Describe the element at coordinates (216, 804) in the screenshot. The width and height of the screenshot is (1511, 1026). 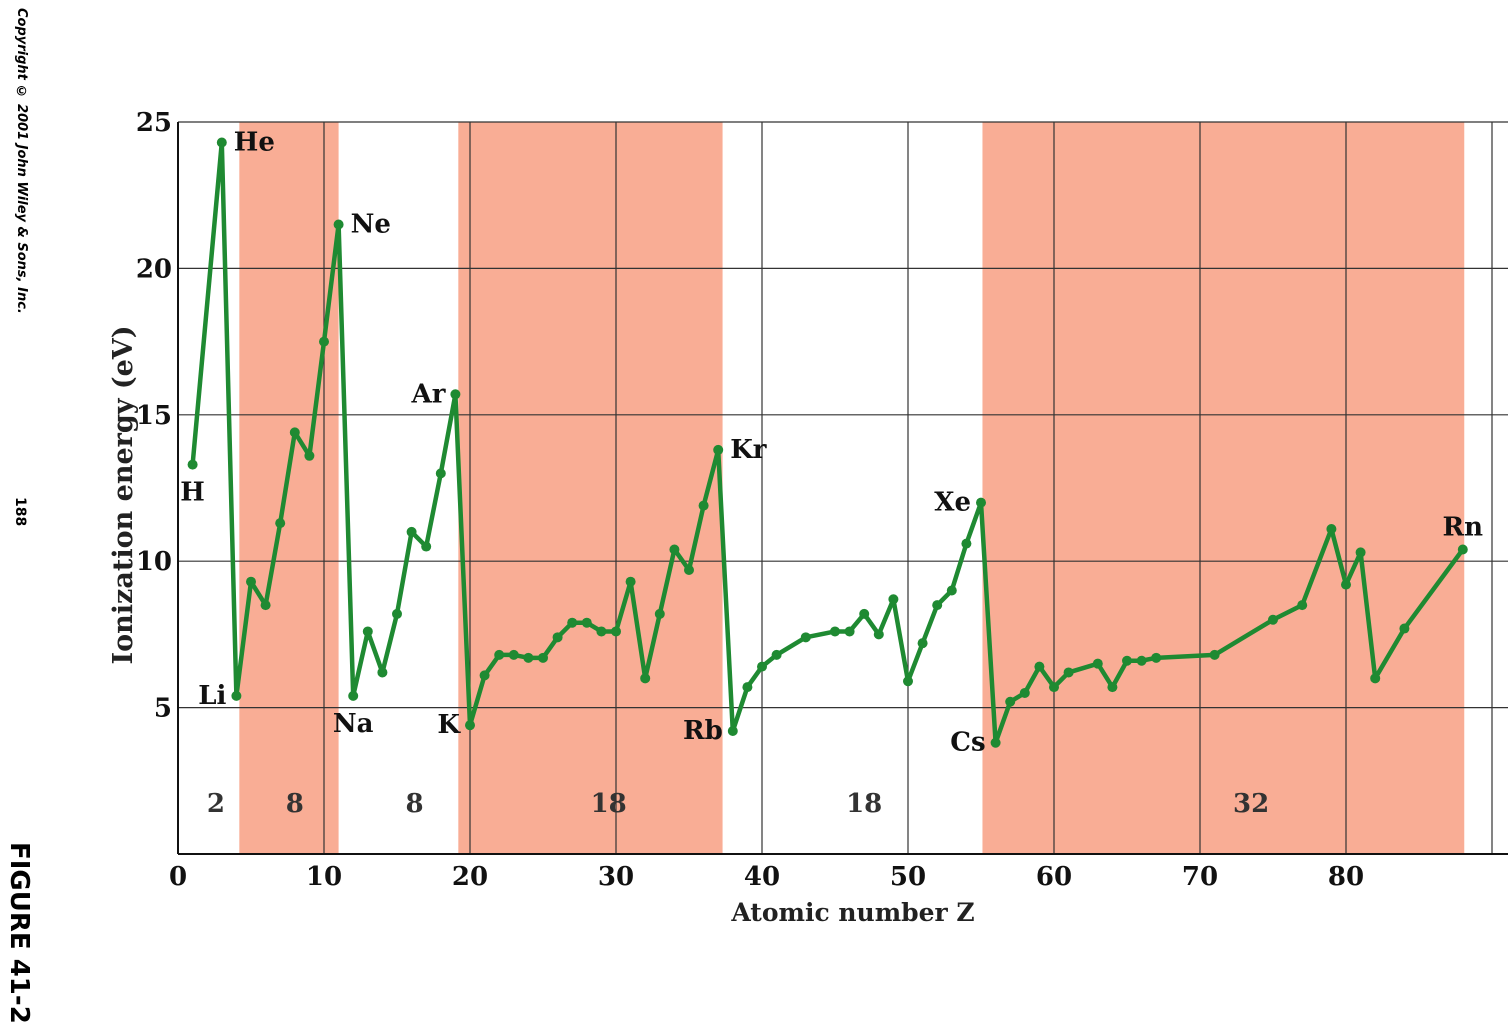
I see `period-size-label: 2` at that location.